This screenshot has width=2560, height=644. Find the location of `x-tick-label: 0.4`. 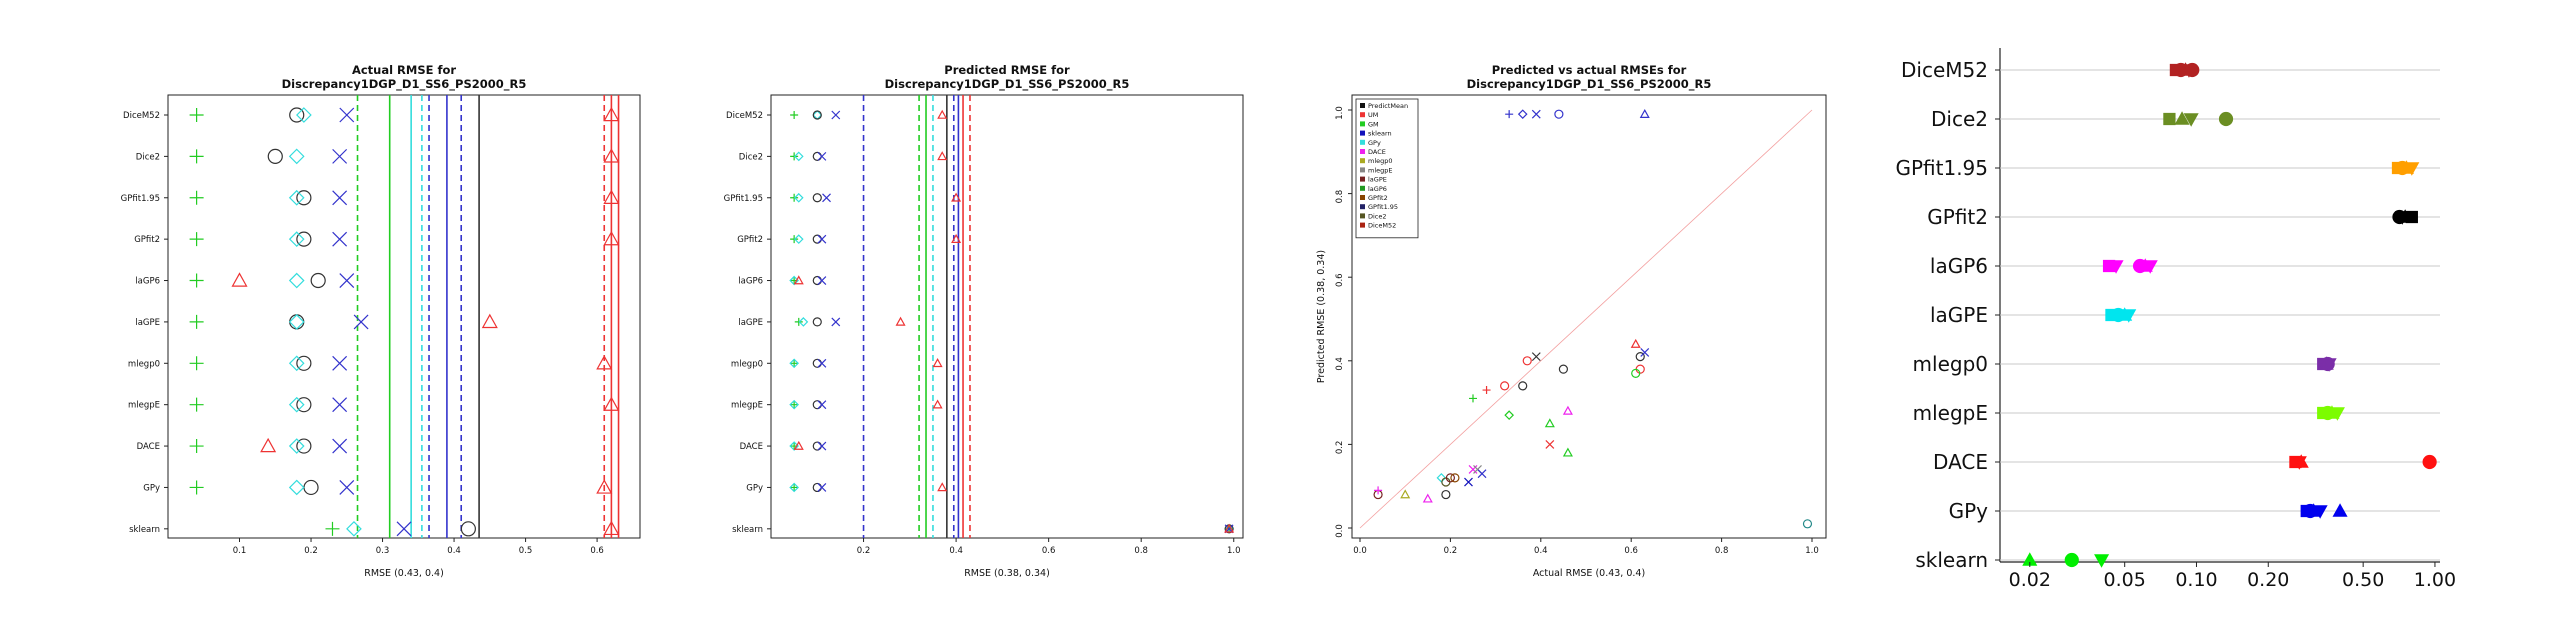

x-tick-label: 0.4 is located at coordinates (1541, 551).